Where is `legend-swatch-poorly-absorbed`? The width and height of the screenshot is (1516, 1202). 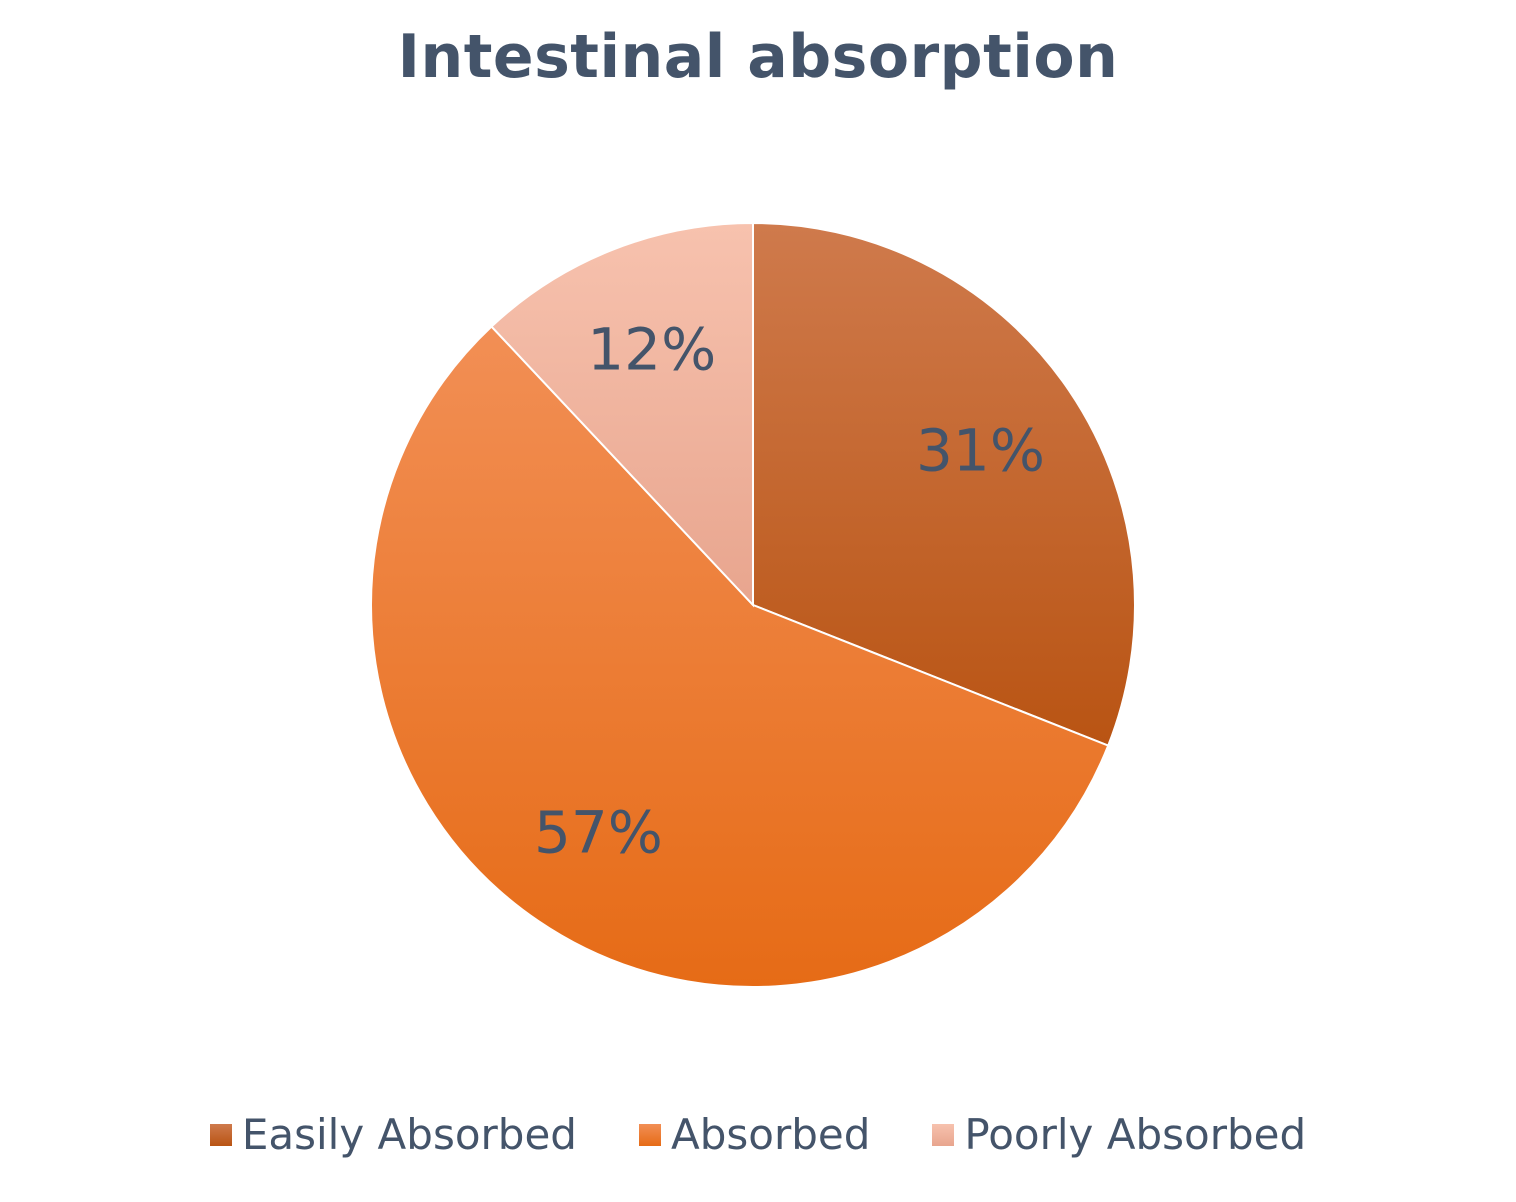 legend-swatch-poorly-absorbed is located at coordinates (943, 1134).